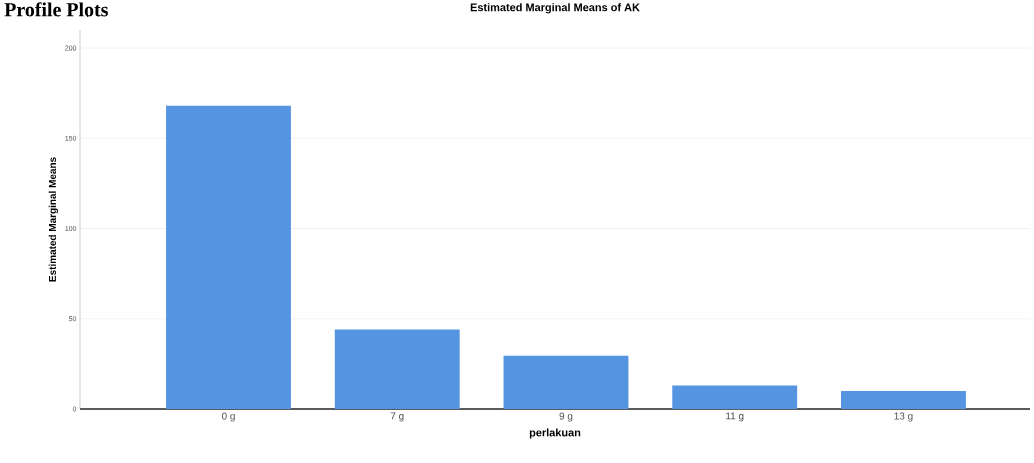  What do you see at coordinates (228, 417) in the screenshot?
I see `x-tick-label: 0 g` at bounding box center [228, 417].